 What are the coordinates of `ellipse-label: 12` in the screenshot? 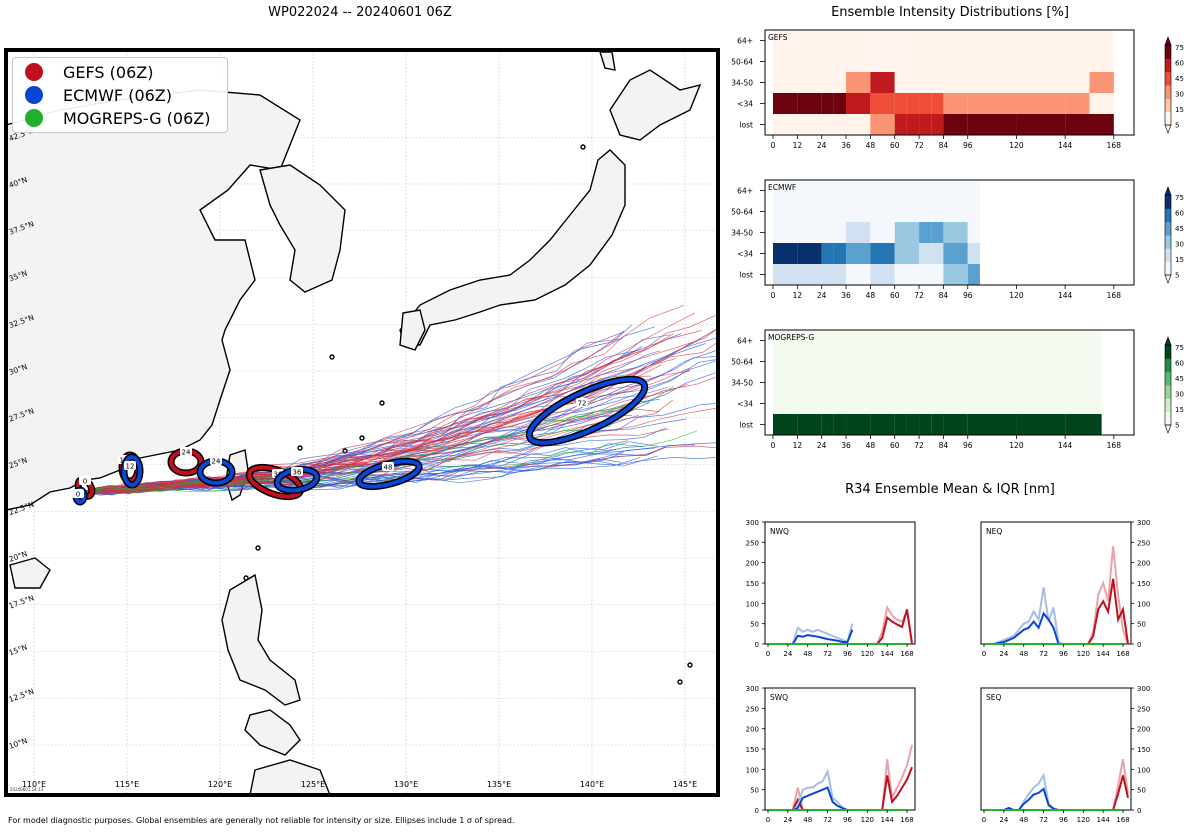 It's located at (130, 467).